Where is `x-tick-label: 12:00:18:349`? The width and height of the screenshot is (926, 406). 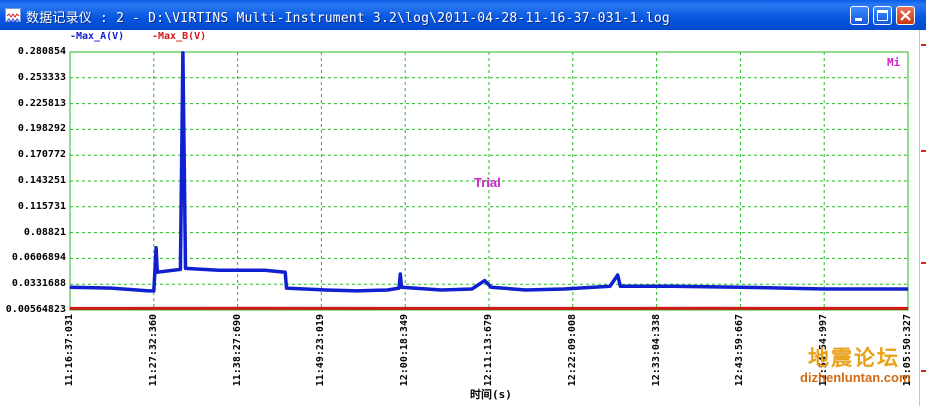 x-tick-label: 12:00:18:349 is located at coordinates (405, 350).